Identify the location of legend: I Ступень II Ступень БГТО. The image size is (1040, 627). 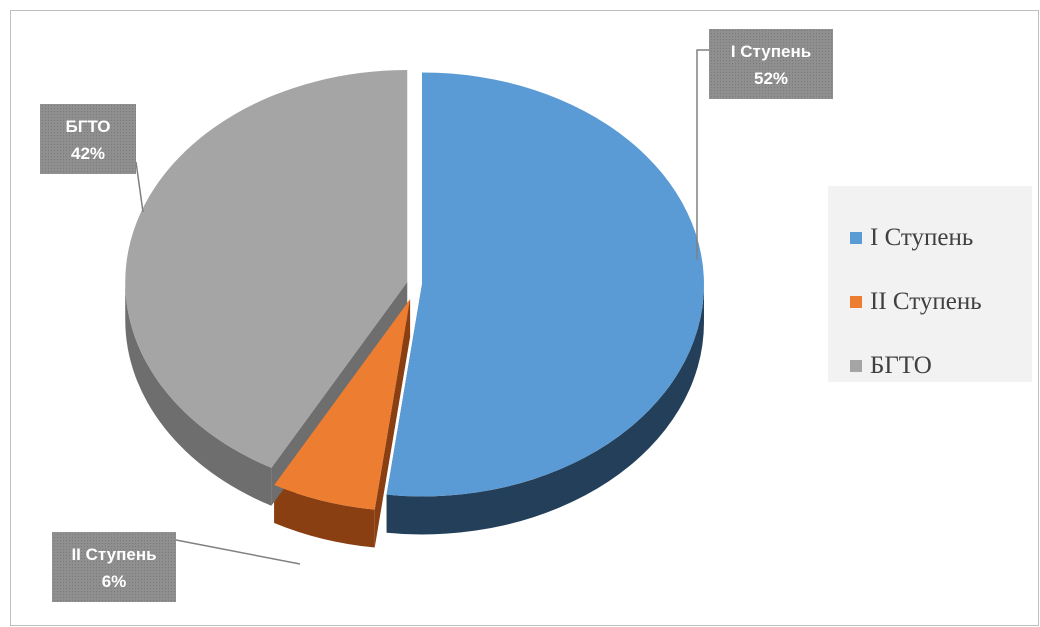
(930, 284).